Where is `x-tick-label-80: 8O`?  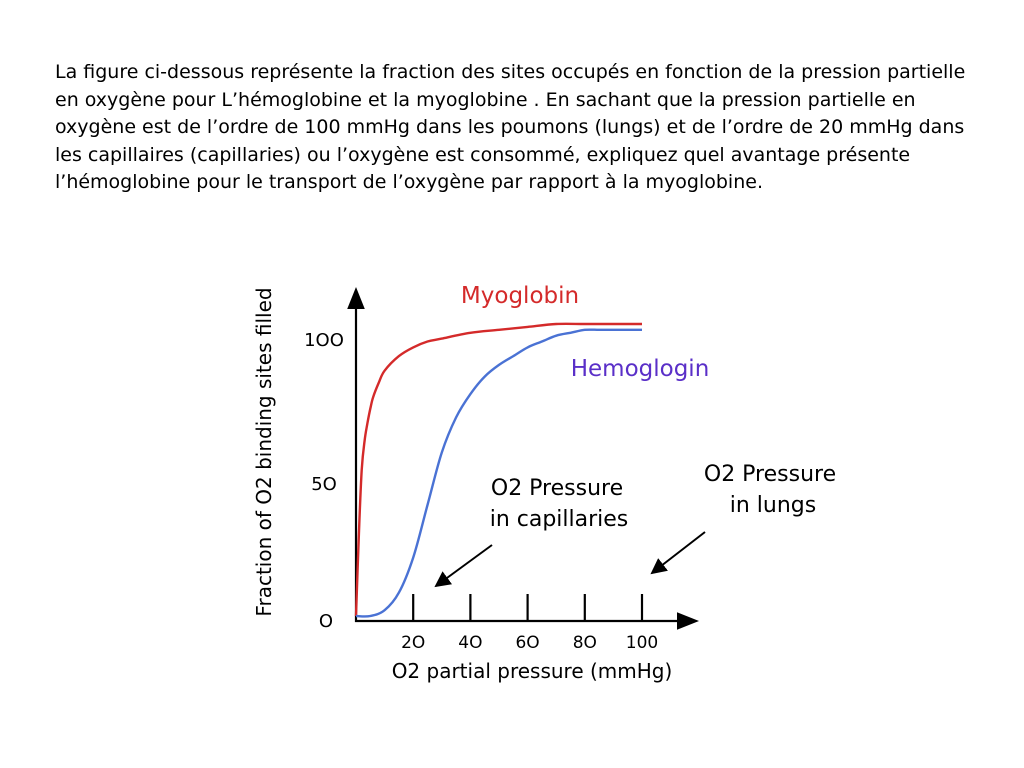 x-tick-label-80: 8O is located at coordinates (585, 643).